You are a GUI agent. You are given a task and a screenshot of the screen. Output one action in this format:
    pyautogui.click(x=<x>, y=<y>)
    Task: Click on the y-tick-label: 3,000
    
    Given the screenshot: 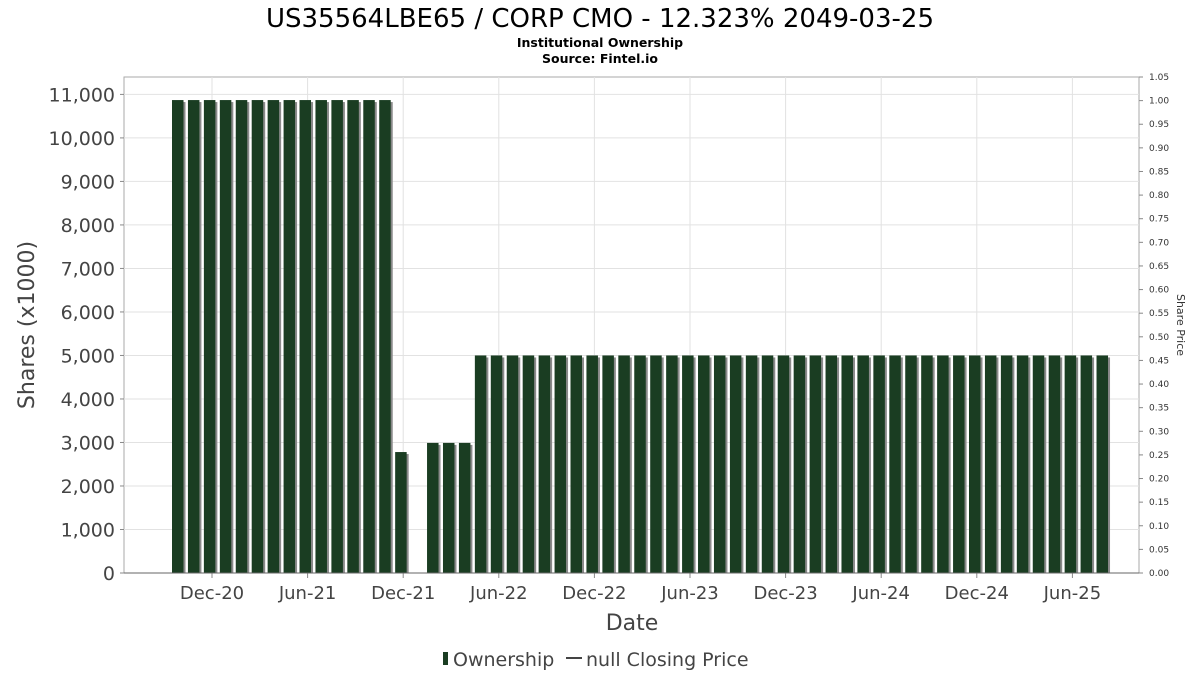 What is the action you would take?
    pyautogui.click(x=88, y=443)
    